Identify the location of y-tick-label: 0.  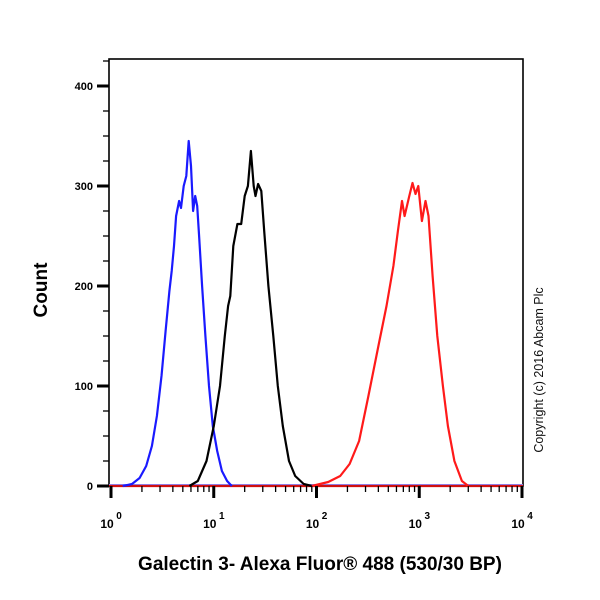
(90, 487).